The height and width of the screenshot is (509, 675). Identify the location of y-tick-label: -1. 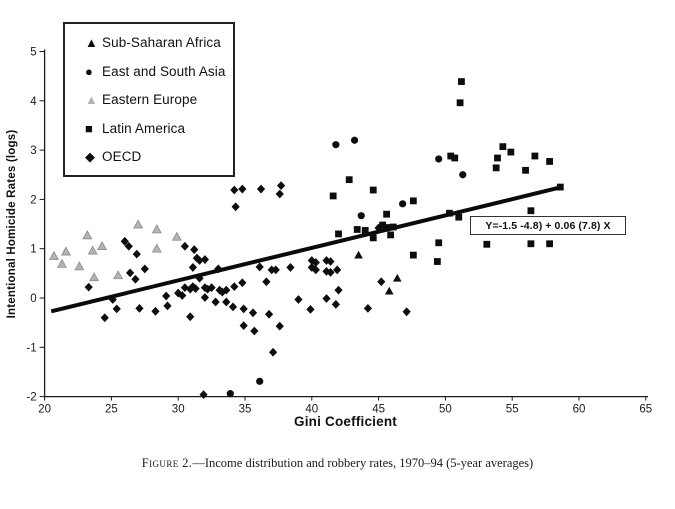
(31, 348).